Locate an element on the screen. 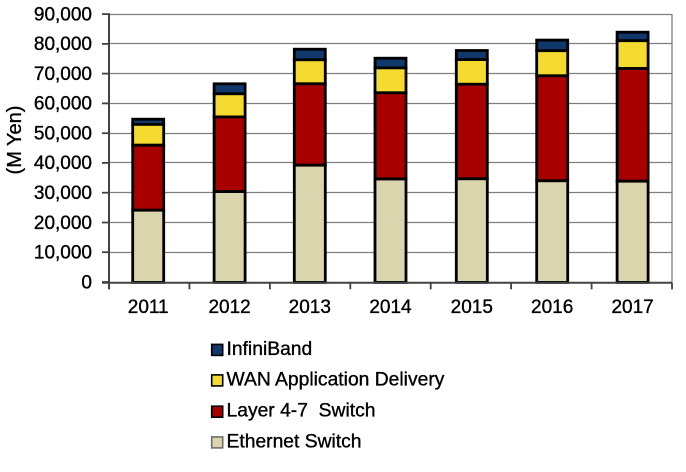 The width and height of the screenshot is (686, 472). svg-text: 50,000 is located at coordinates (63, 134).